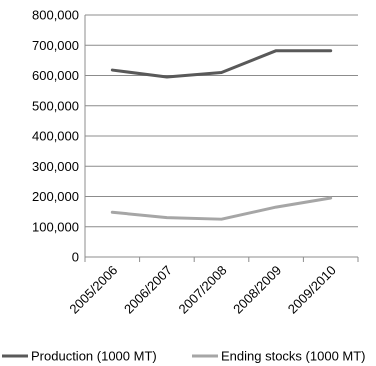 This screenshot has height=366, width=376. I want to click on y-tick-label: 100,000, so click(55, 226).